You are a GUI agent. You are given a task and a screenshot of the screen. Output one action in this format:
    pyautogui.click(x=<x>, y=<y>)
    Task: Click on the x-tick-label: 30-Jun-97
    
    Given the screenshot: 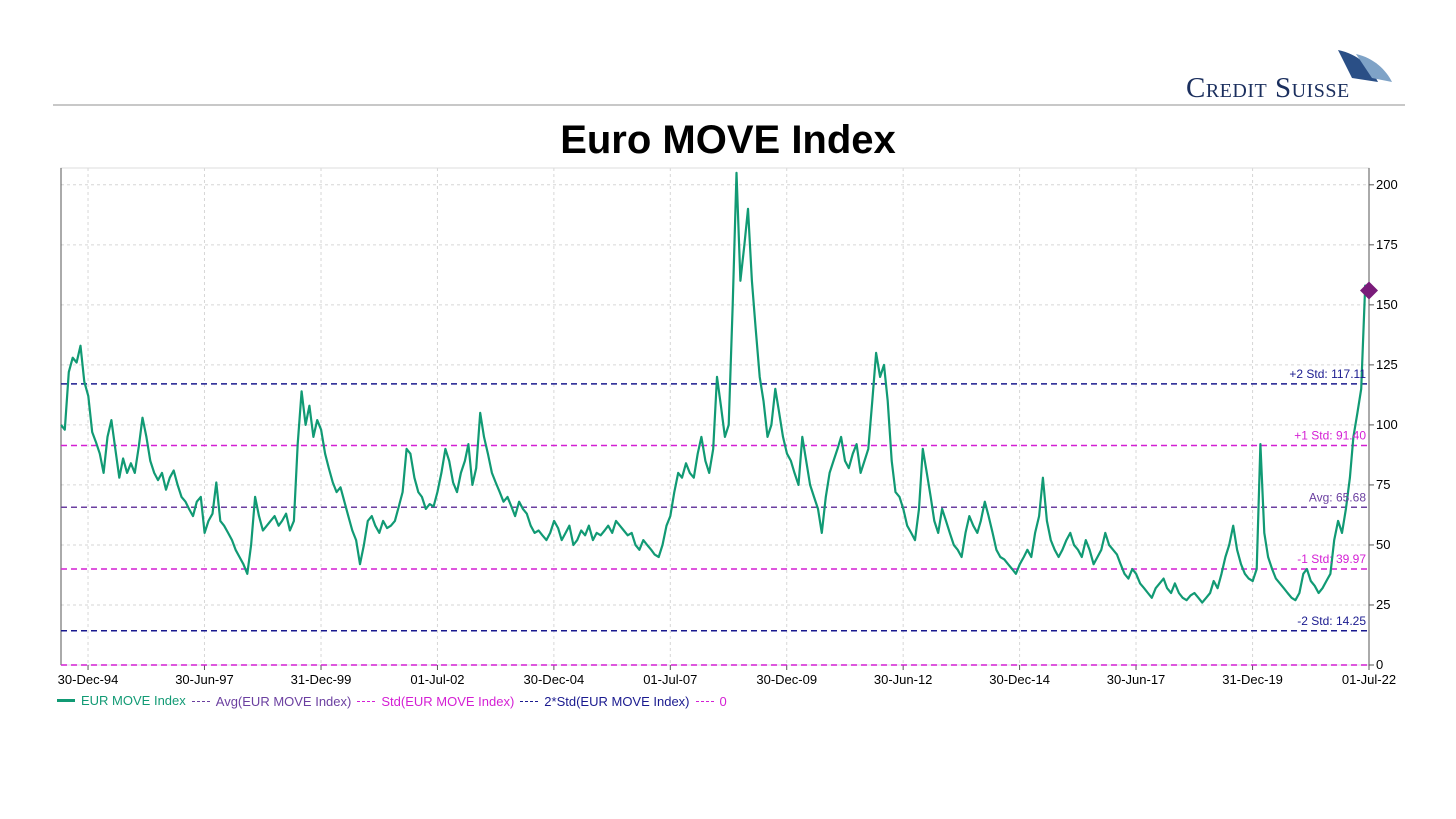 What is the action you would take?
    pyautogui.click(x=204, y=679)
    